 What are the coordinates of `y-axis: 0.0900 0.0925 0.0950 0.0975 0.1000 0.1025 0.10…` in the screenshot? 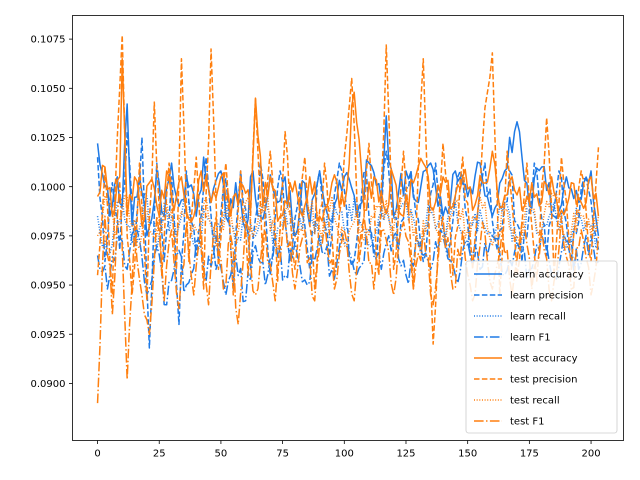 It's located at (52, 212).